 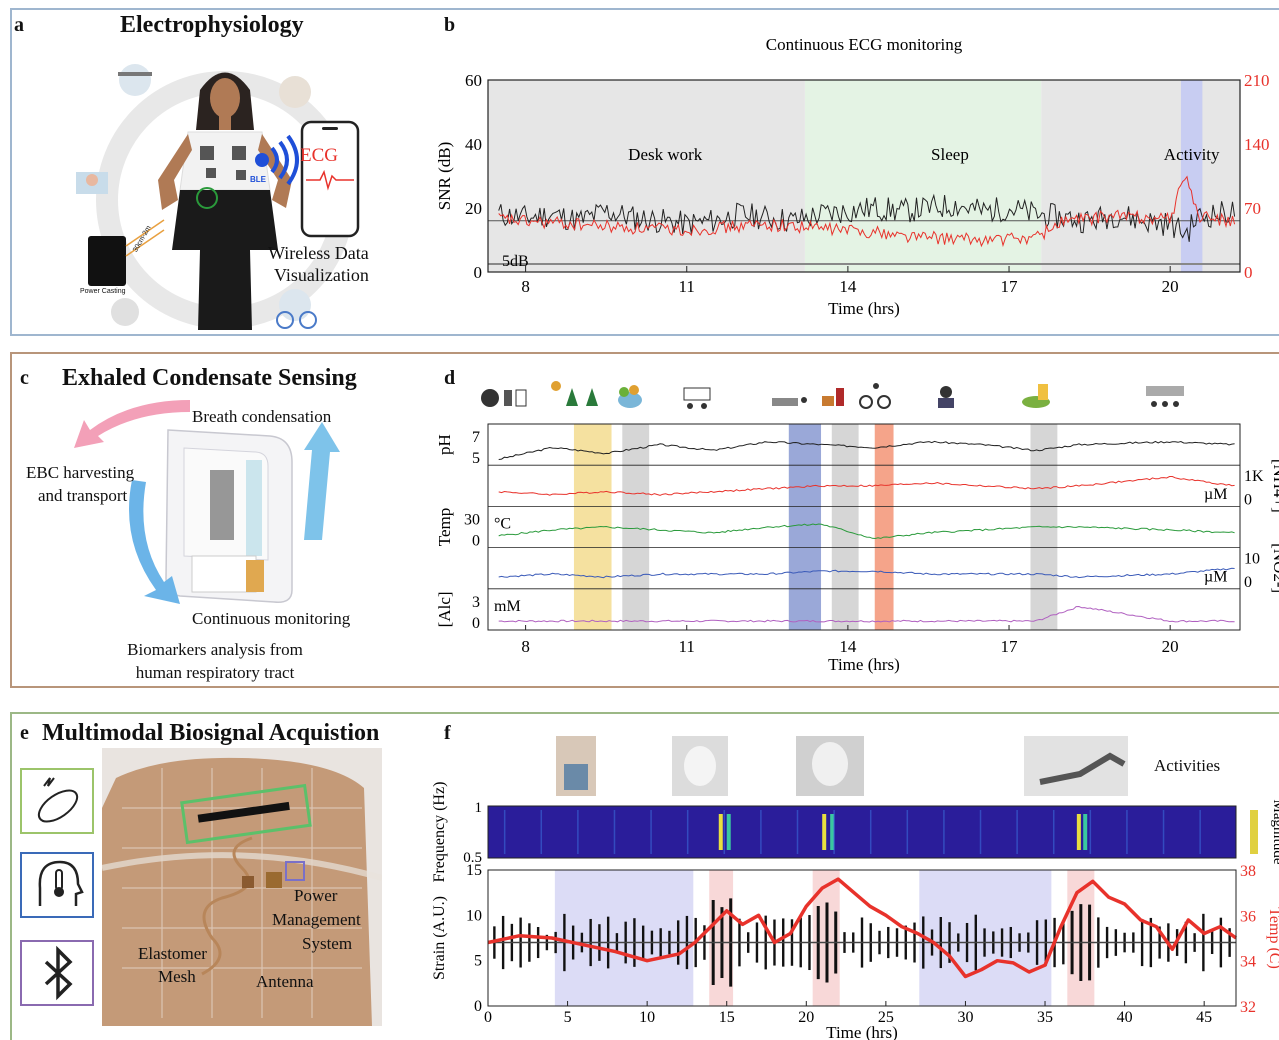 What do you see at coordinates (57, 973) in the screenshot?
I see `bluetooth-icon-box` at bounding box center [57, 973].